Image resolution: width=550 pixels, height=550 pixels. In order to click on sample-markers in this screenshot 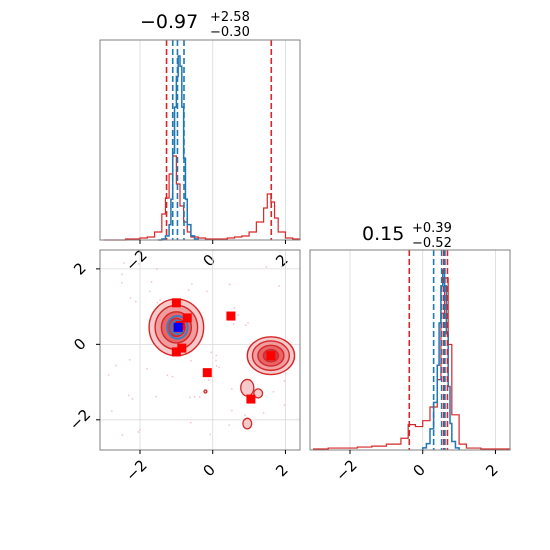, I will do `click(223, 351)`.